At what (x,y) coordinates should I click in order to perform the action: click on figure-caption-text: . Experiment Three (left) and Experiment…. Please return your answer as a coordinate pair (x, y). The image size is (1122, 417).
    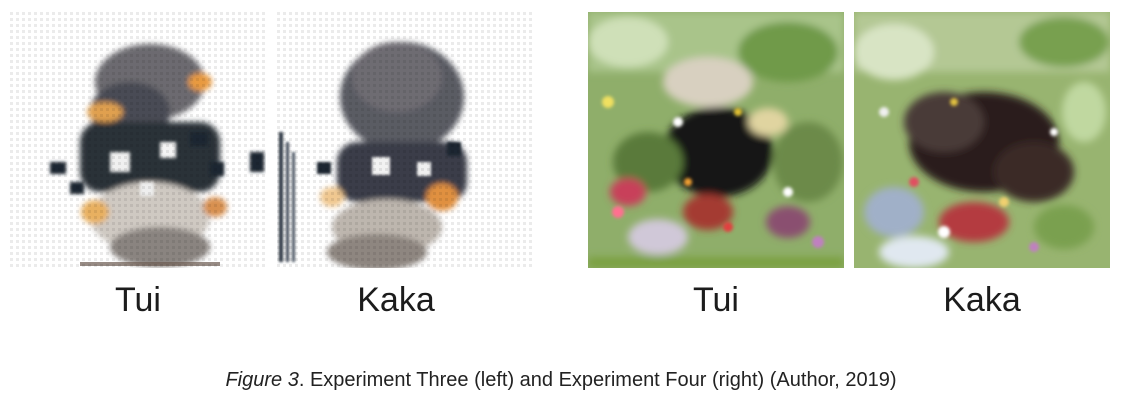
    Looking at the image, I should click on (597, 380).